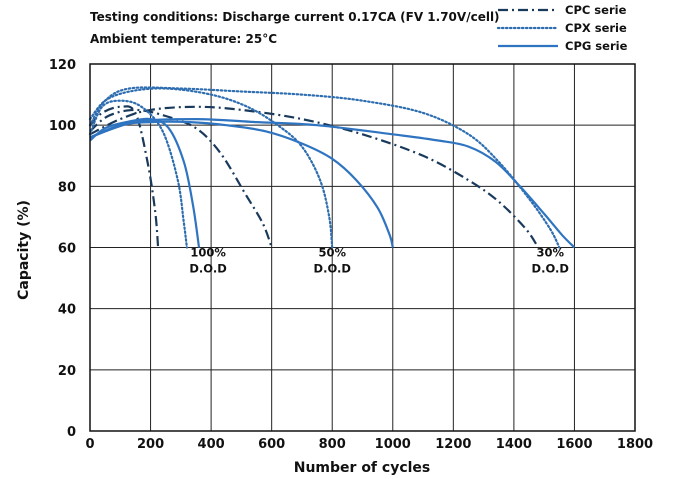 This screenshot has width=678, height=479. Describe the element at coordinates (378, 261) in the screenshot. I see `dod-labels: 100% D.O.D 50% D.O.D 30% D.O.D` at that location.